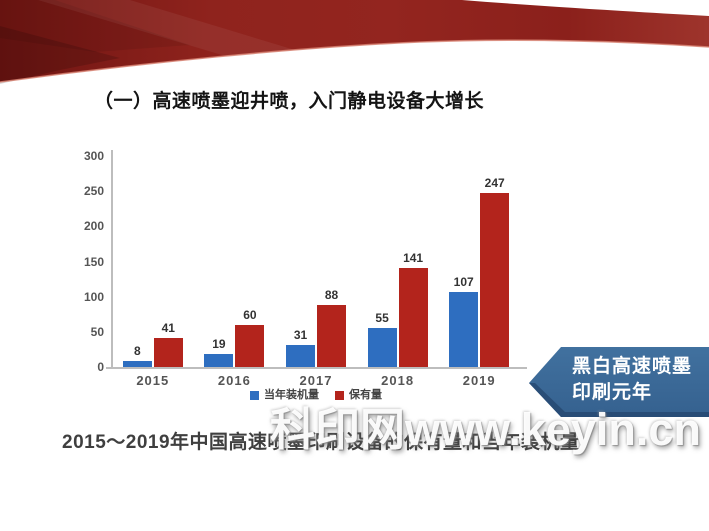  Describe the element at coordinates (300, 335) in the screenshot. I see `bar-value-label: 31` at that location.